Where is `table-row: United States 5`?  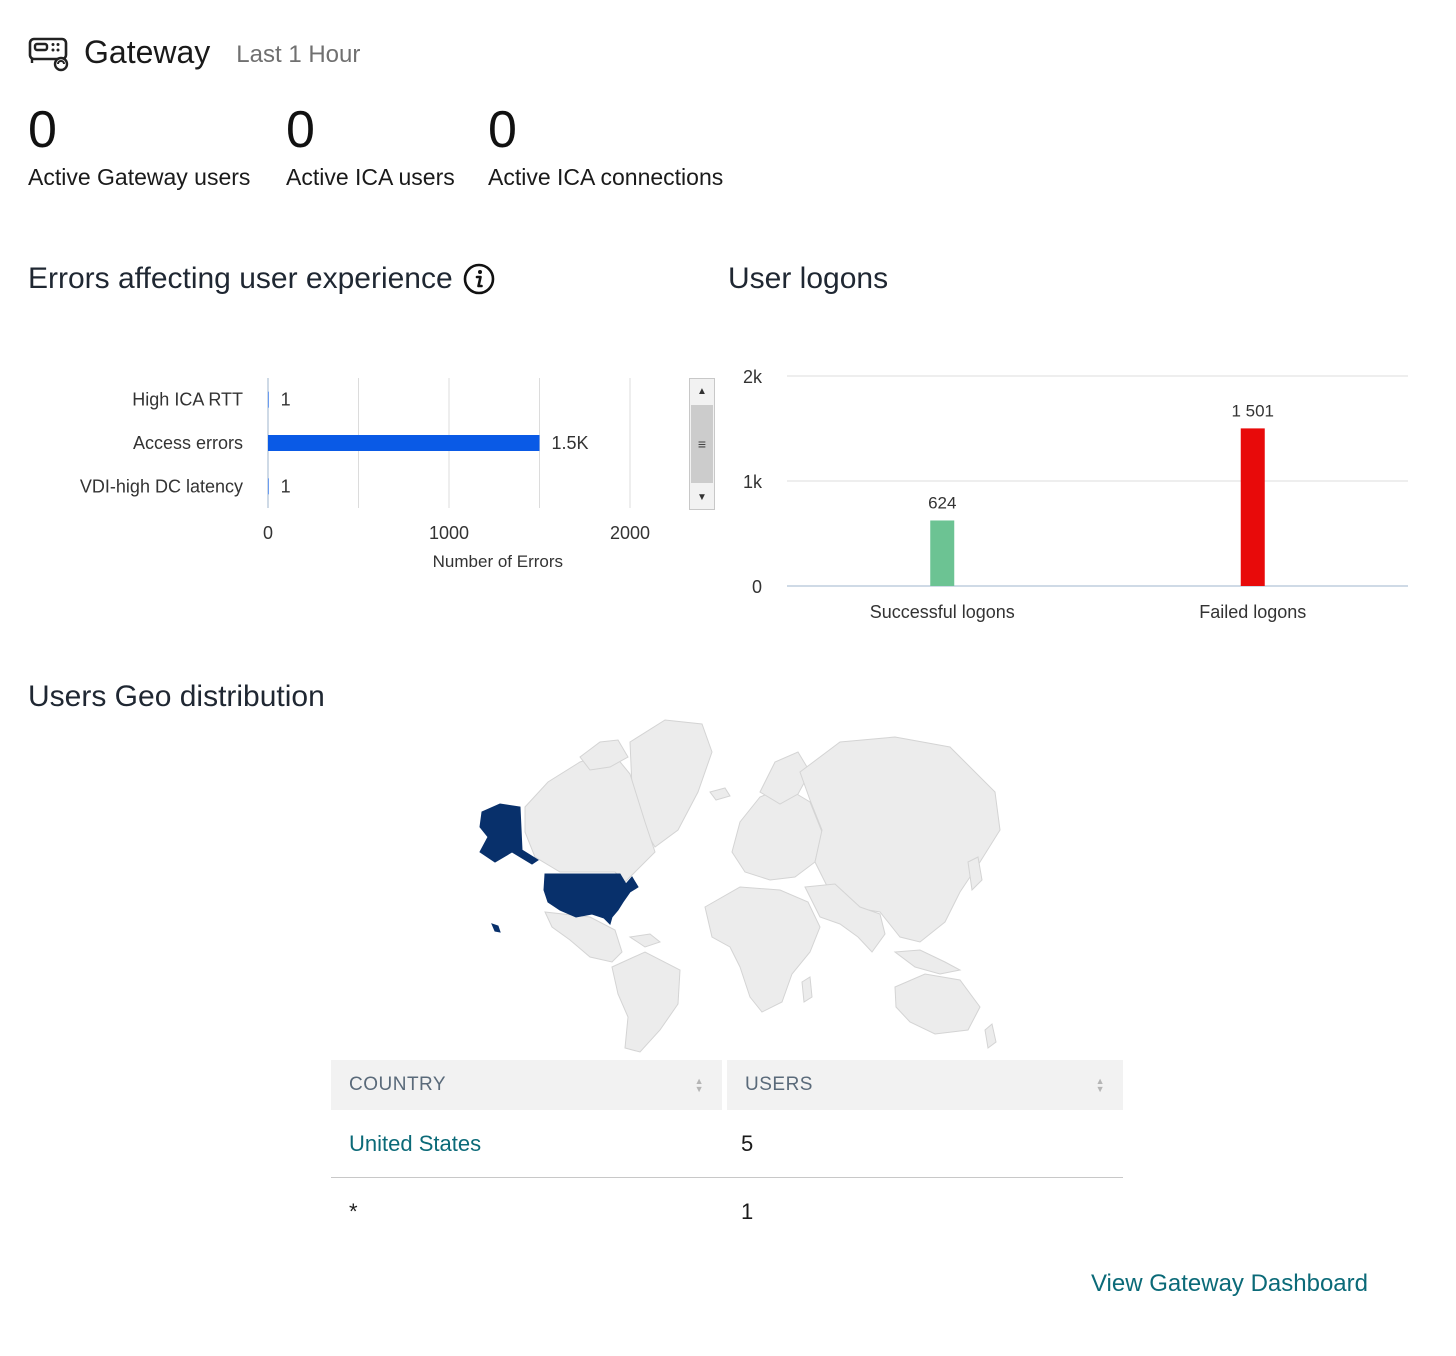
table-row: United States 5 is located at coordinates (727, 1144).